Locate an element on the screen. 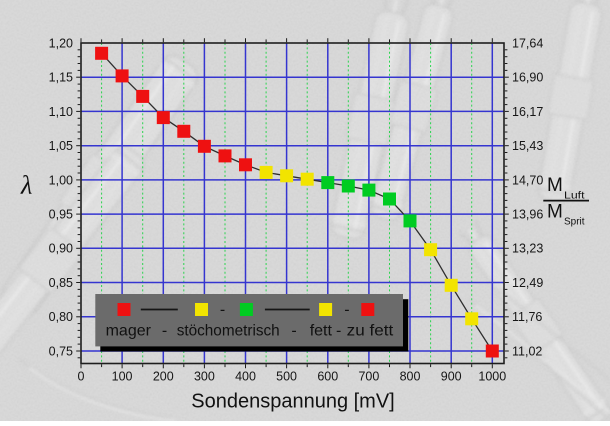  svg-text: 1,05 is located at coordinates (61, 146).